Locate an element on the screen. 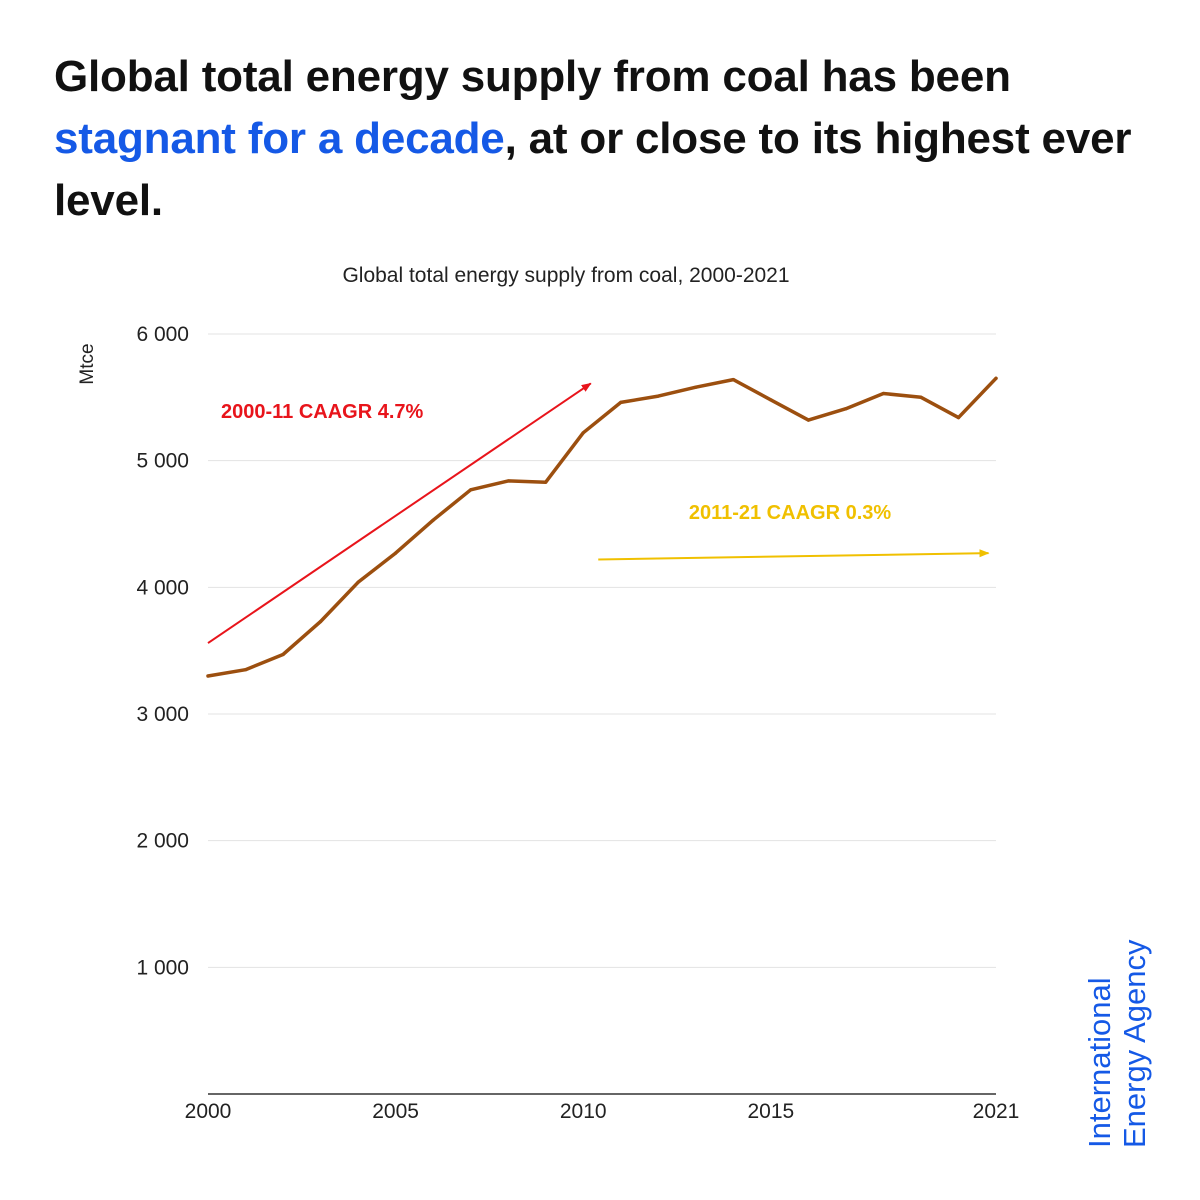  iea-logo: International Energy Agency is located at coordinates (1117, 1028).